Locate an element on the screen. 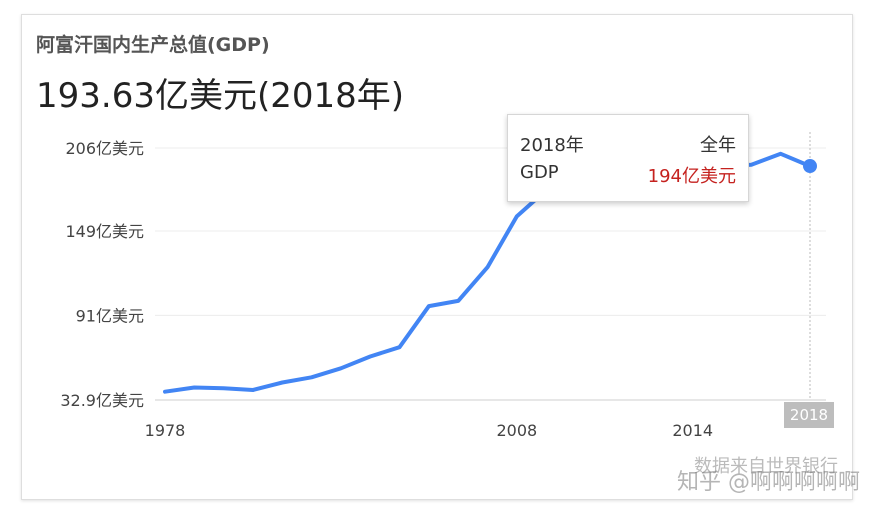  y-tick-label-0: 32.9亿美元 is located at coordinates (102, 400).